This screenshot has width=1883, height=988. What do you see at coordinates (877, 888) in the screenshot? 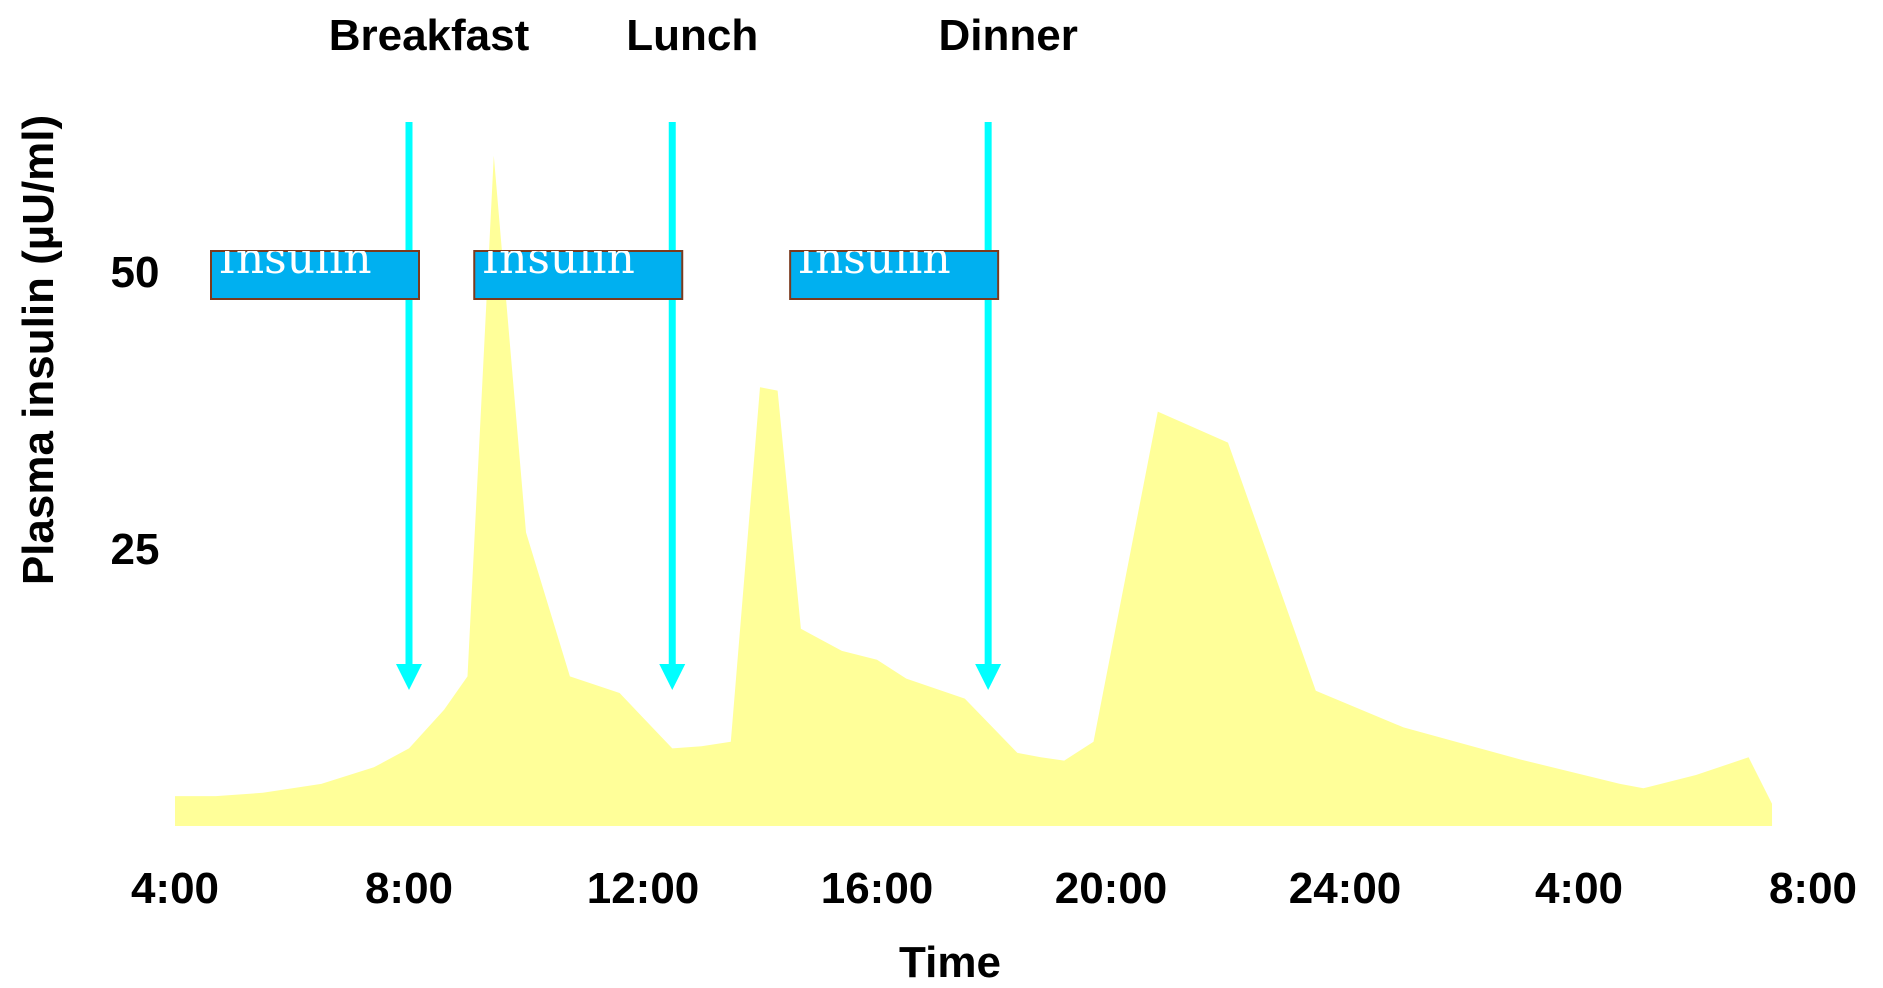
I see `x-tick-label: 16:00` at bounding box center [877, 888].